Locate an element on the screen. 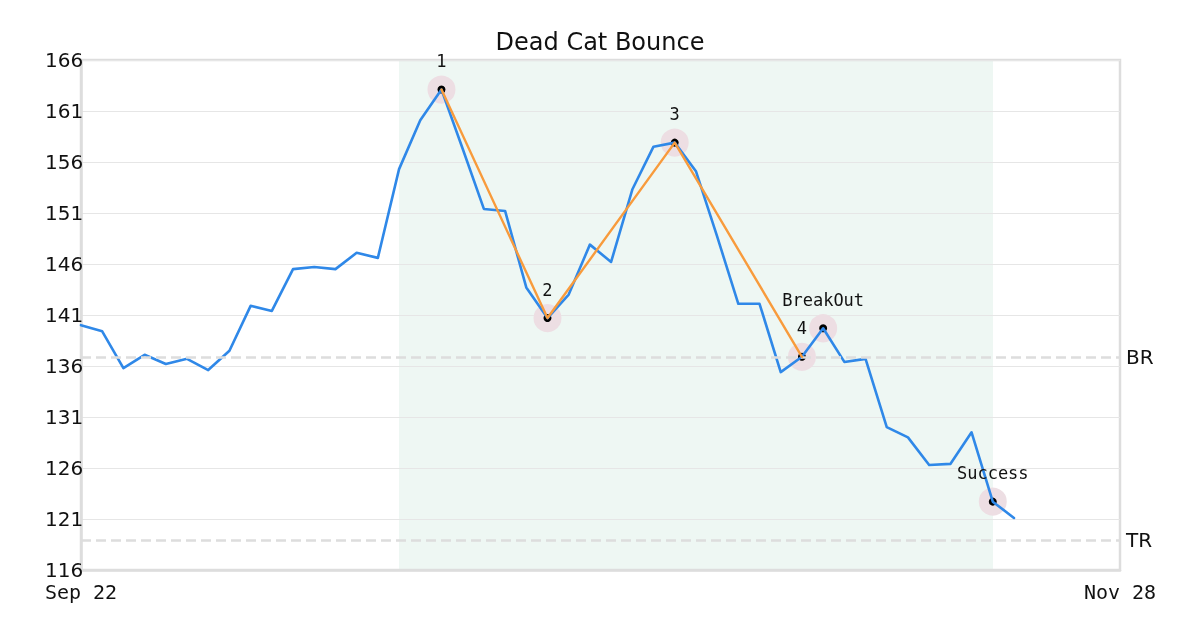  x-tick-label: Nov 28 is located at coordinates (1120, 592).